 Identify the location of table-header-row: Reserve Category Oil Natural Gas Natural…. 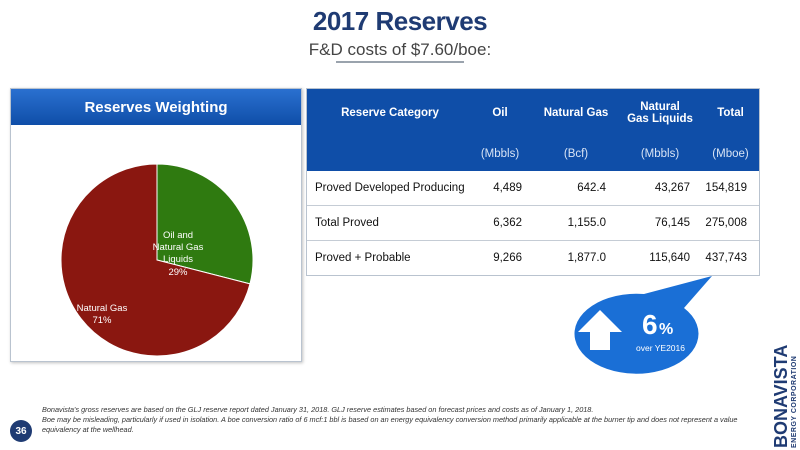
(533, 113).